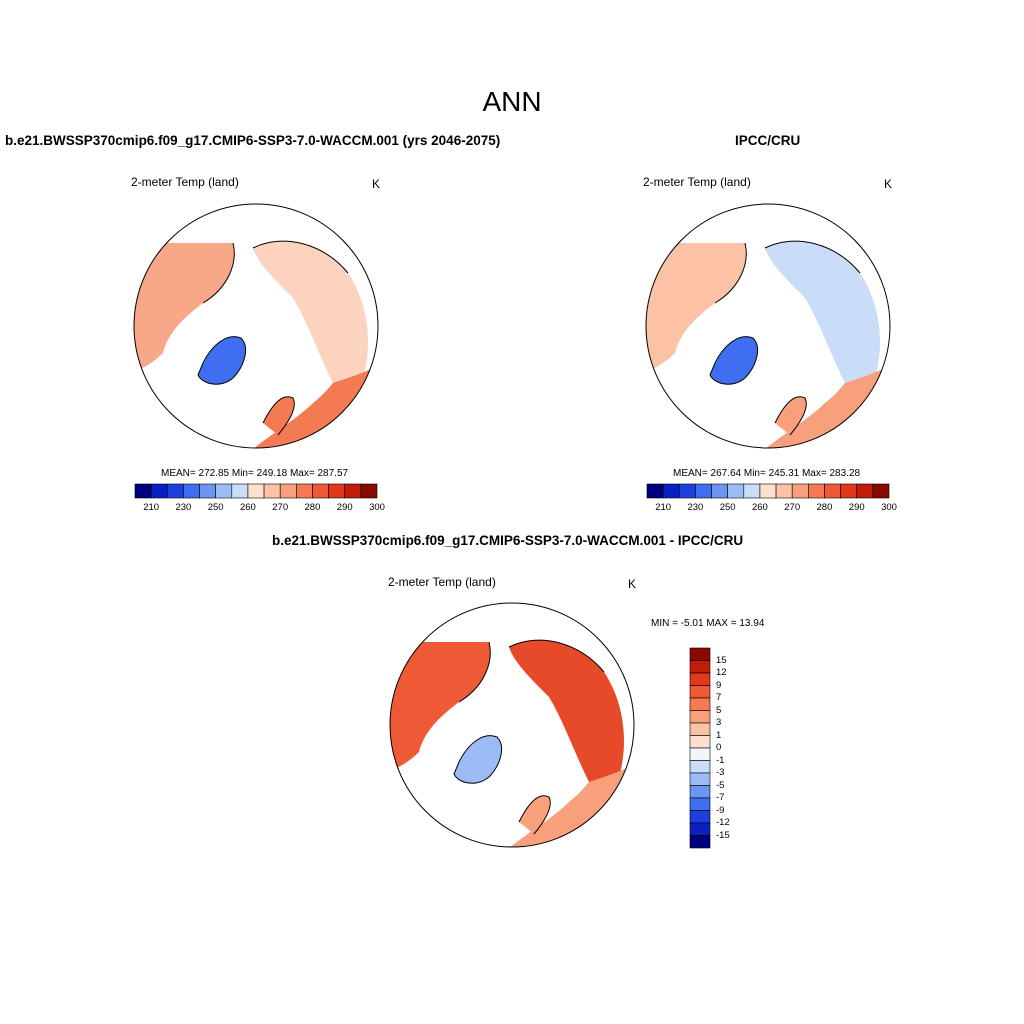 This screenshot has width=1024, height=1024. Describe the element at coordinates (791, 415) in the screenshot. I see `obs-scandinavia-land` at that location.